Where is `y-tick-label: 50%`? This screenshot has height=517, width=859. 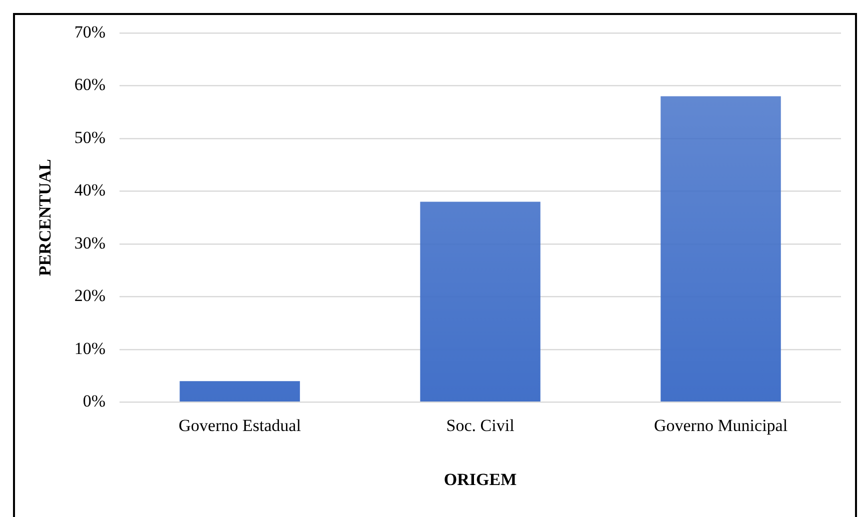 y-tick-label: 50% is located at coordinates (90, 137).